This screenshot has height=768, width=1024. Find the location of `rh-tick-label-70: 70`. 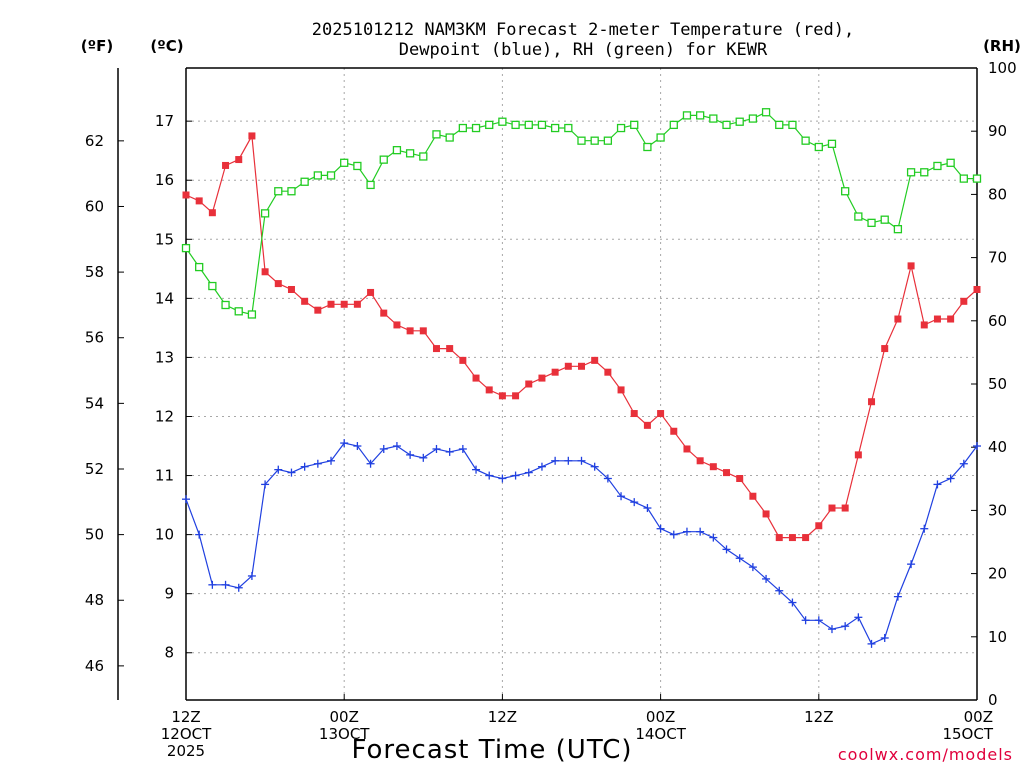

rh-tick-label-70: 70 is located at coordinates (997, 258).